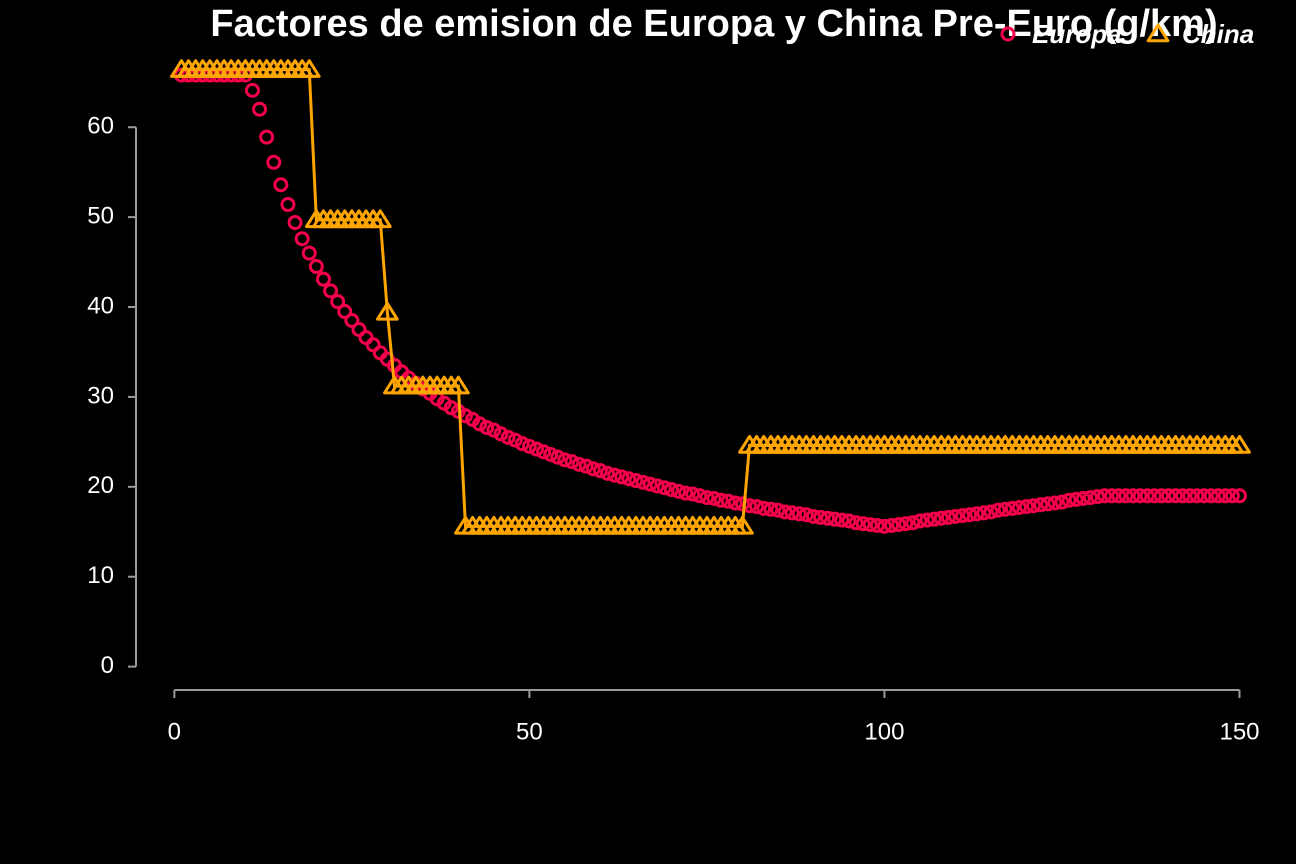 The image size is (1296, 864). What do you see at coordinates (1239, 731) in the screenshot?
I see `x-tick-label: 150` at bounding box center [1239, 731].